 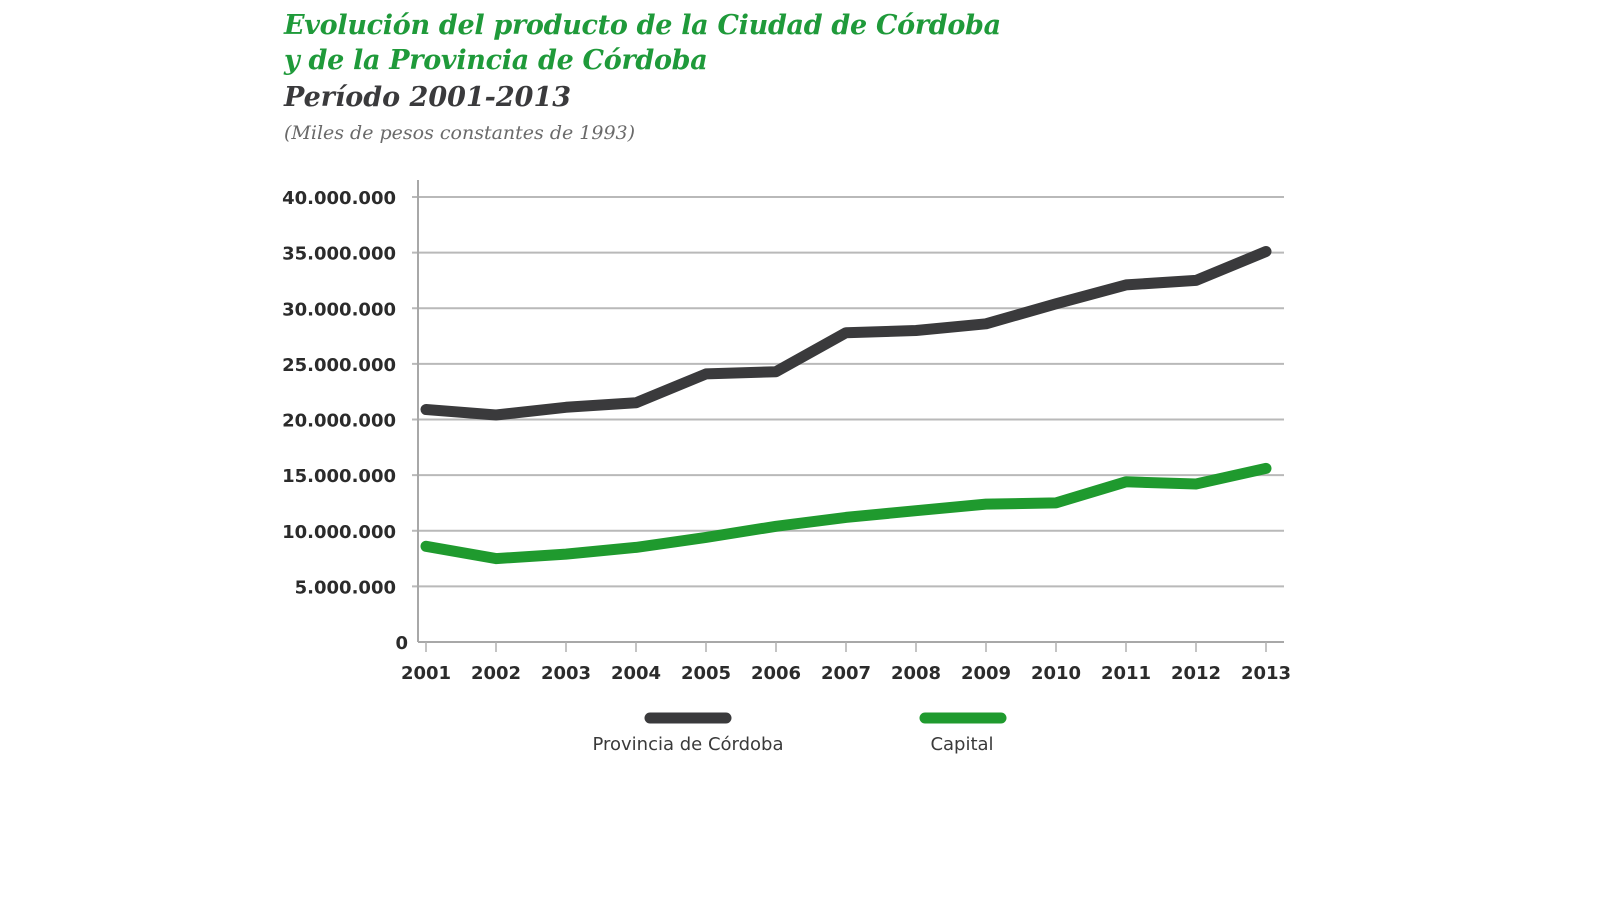 What do you see at coordinates (986, 673) in the screenshot?
I see `x-tick-label: 2009` at bounding box center [986, 673].